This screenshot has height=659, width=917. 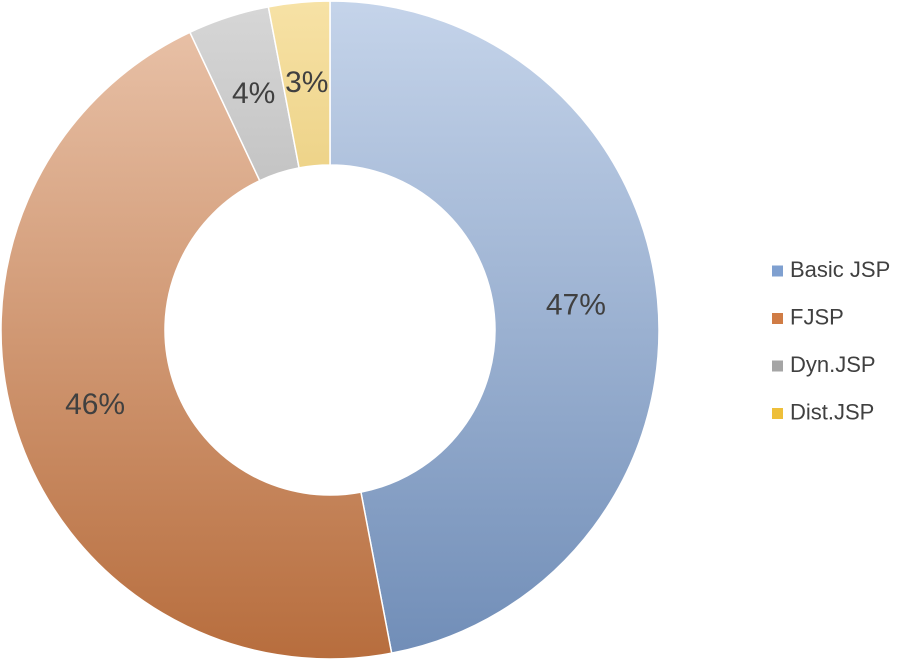 I want to click on legend-label: FJSP, so click(x=817, y=316).